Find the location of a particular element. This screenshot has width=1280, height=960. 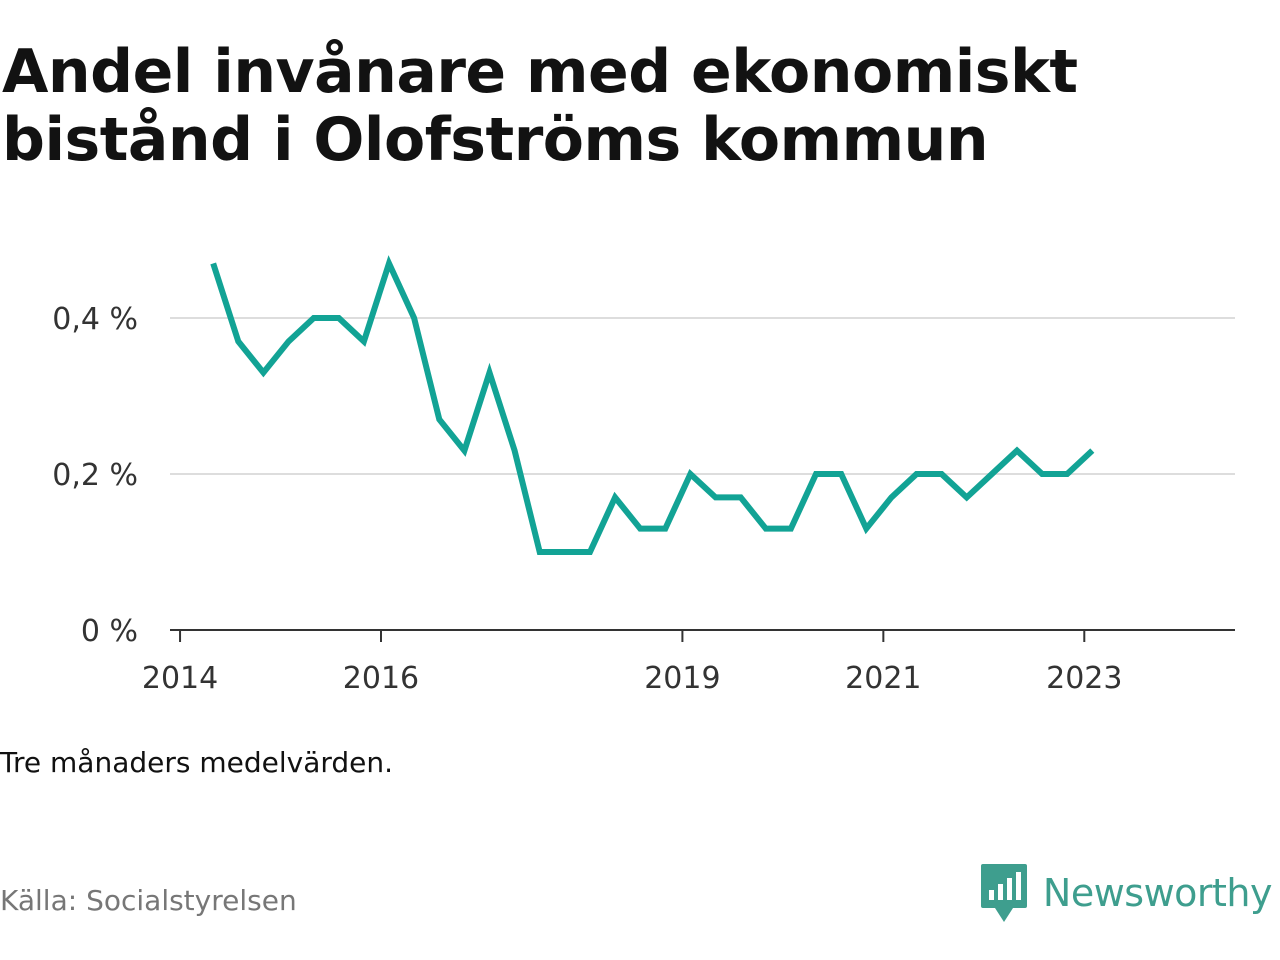

y-tick-label: 0,4 % is located at coordinates (95, 319).